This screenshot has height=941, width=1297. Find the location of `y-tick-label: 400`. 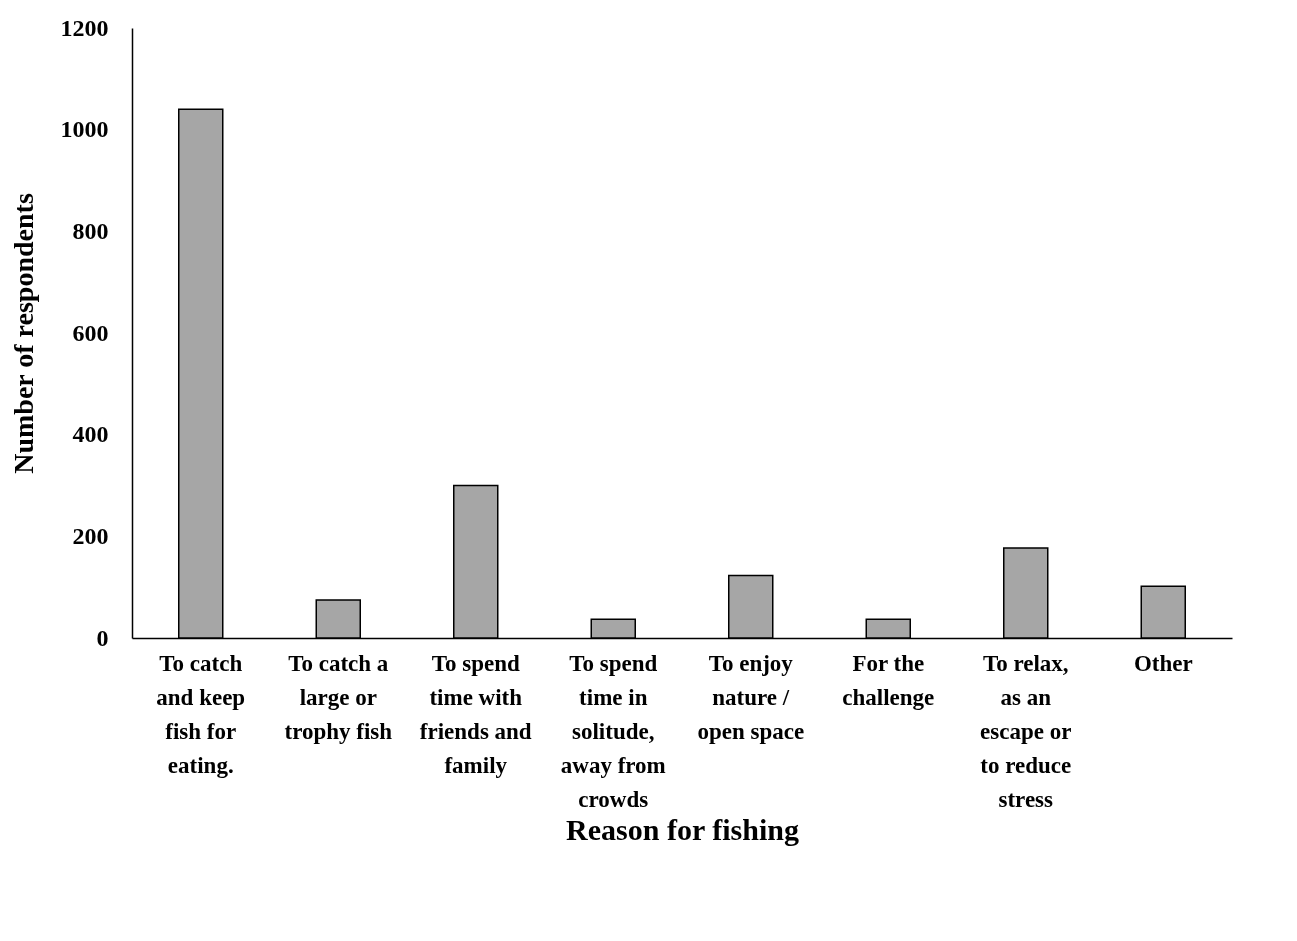

y-tick-label: 400 is located at coordinates (90, 434).